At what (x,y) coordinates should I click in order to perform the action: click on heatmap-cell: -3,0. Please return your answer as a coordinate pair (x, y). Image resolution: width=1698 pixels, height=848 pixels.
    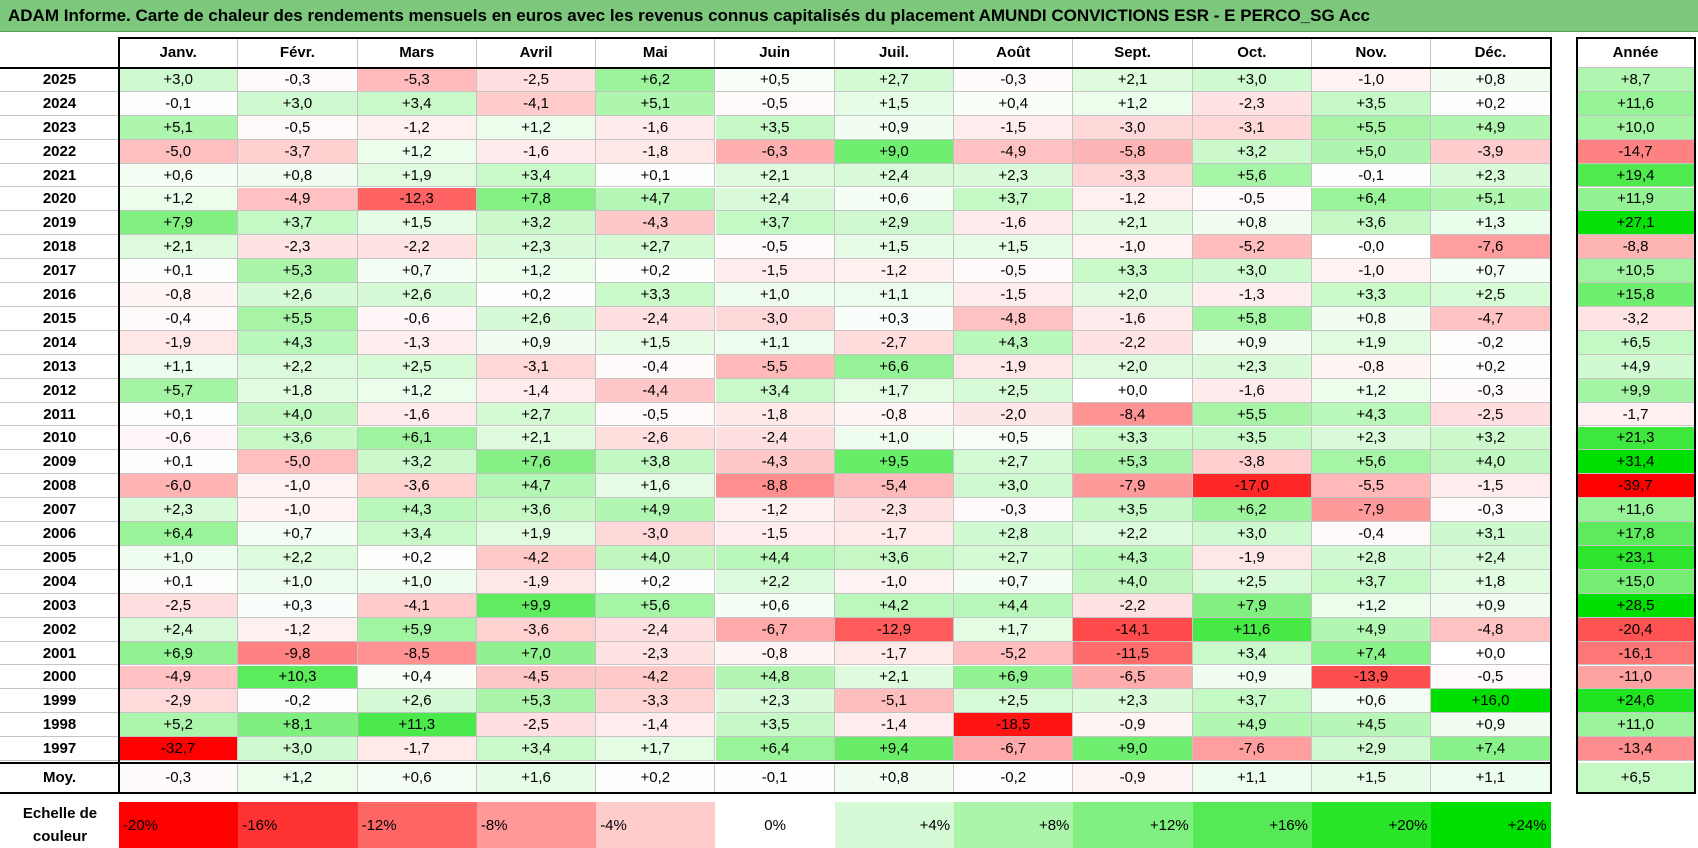
    Looking at the image, I should click on (775, 319).